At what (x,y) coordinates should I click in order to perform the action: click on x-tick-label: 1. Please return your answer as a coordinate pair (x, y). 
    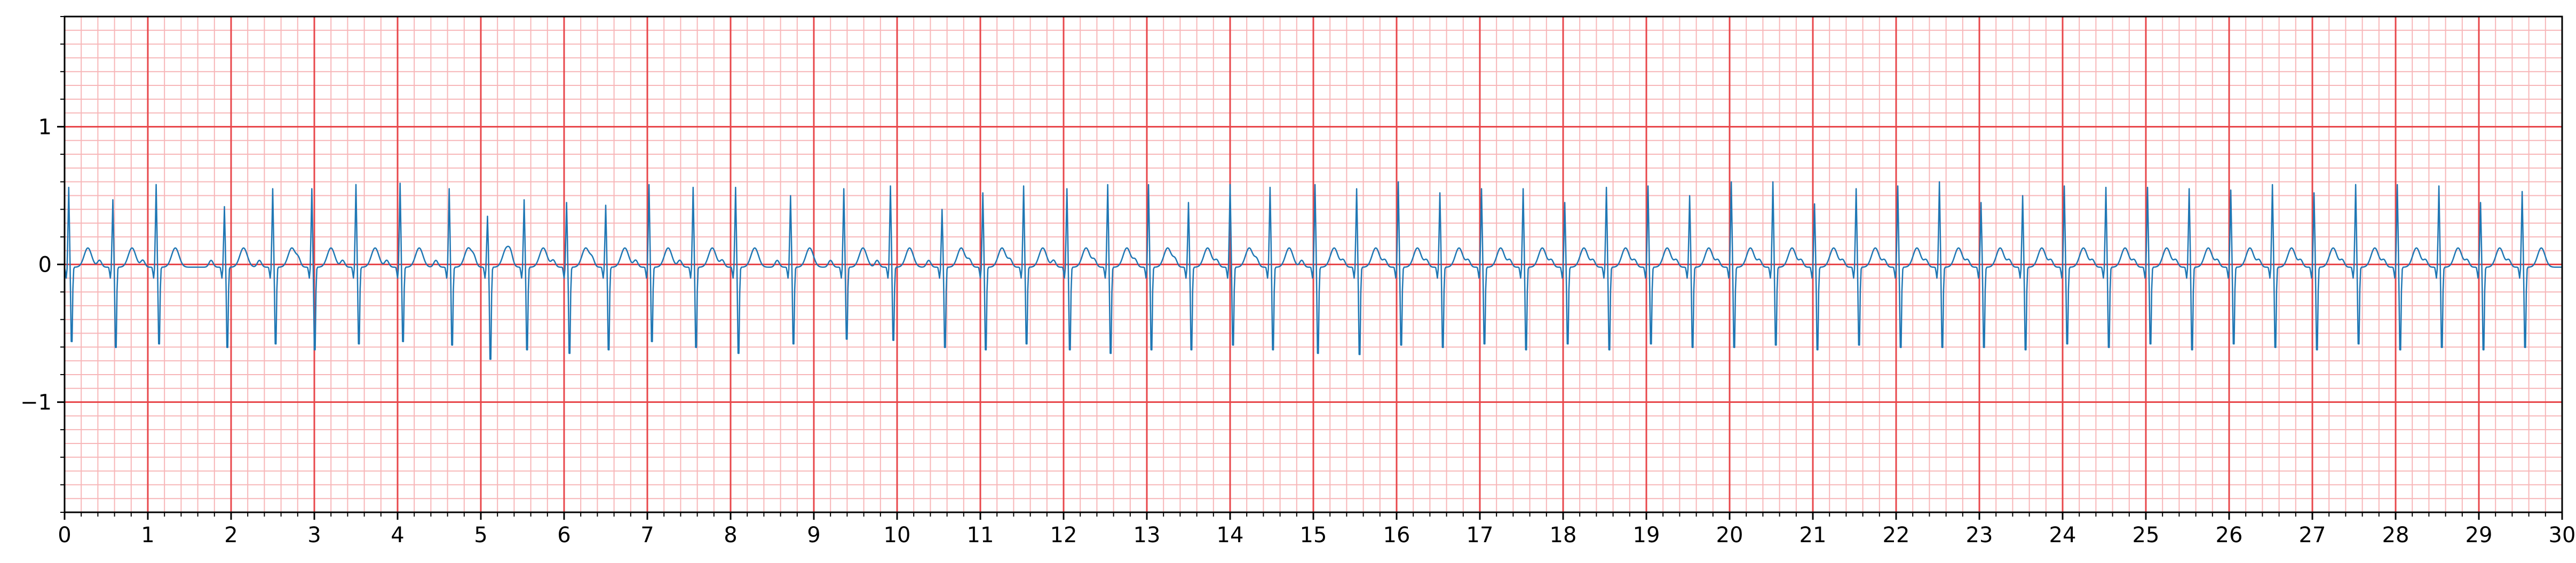
    Looking at the image, I should click on (147, 535).